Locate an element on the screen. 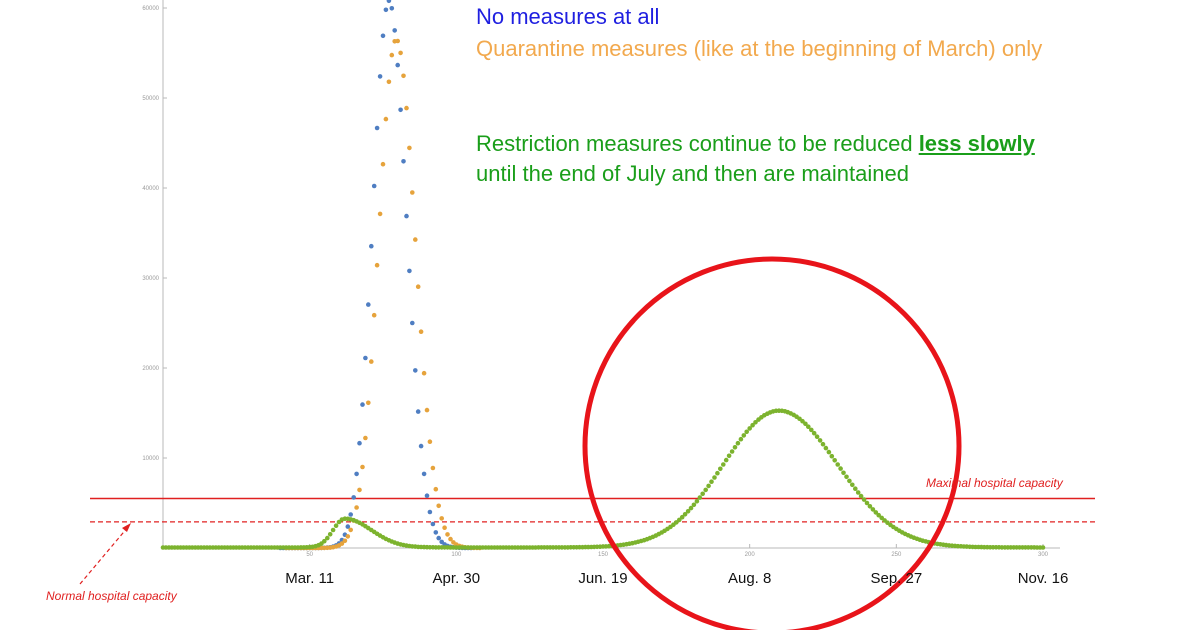 This screenshot has height=630, width=1200. x-tick-label: 250 is located at coordinates (896, 555).